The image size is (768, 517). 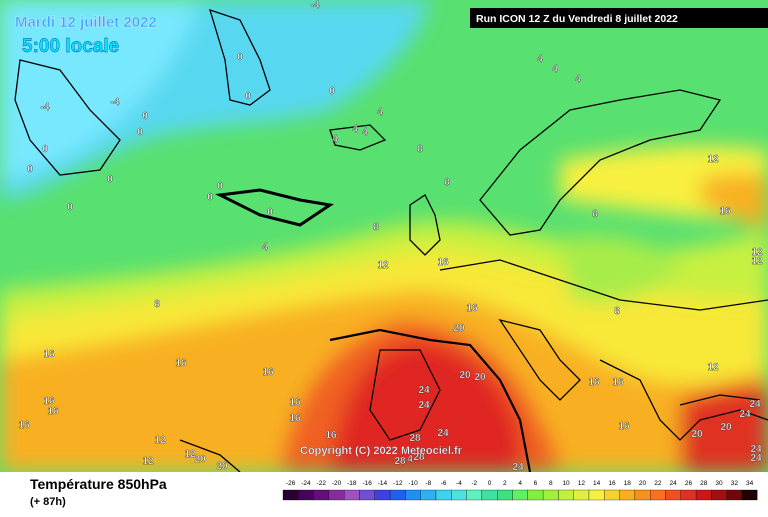 I want to click on scale-label: -26, so click(x=291, y=483).